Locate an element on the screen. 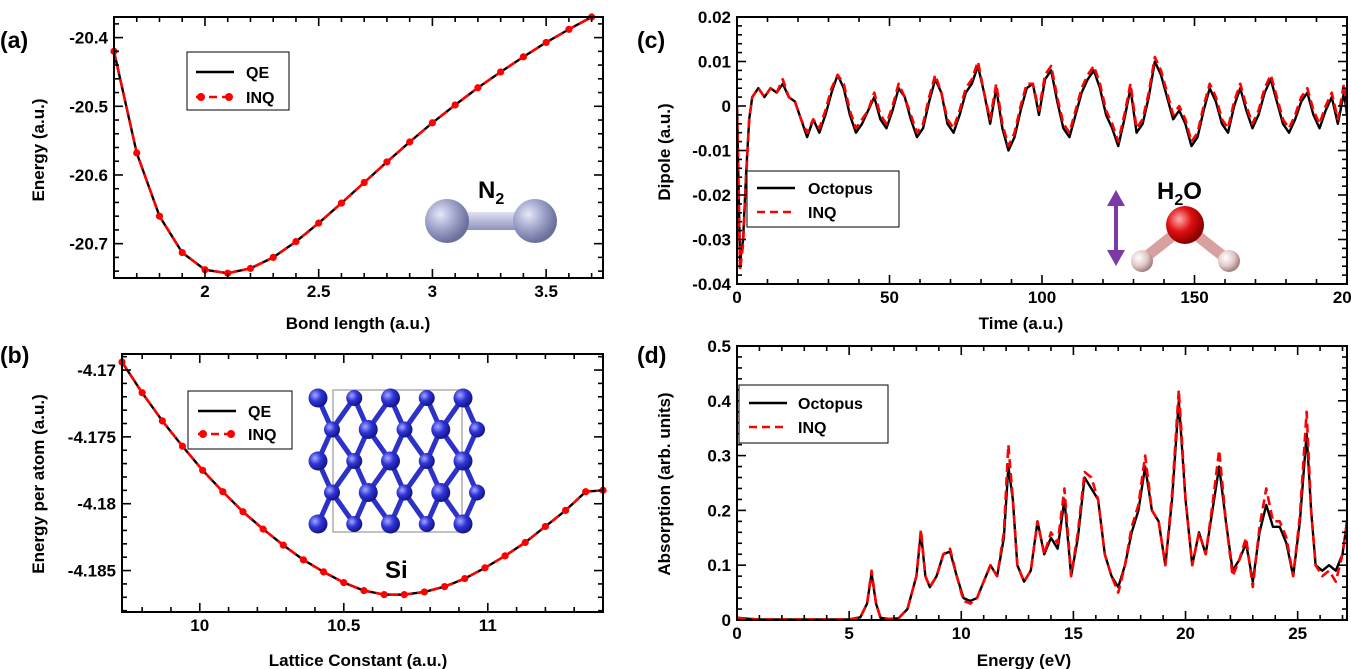 Image resolution: width=1351 pixels, height=669 pixels. panel-b-ylabel: Energy per atom (a.u.) is located at coordinates (38, 483).